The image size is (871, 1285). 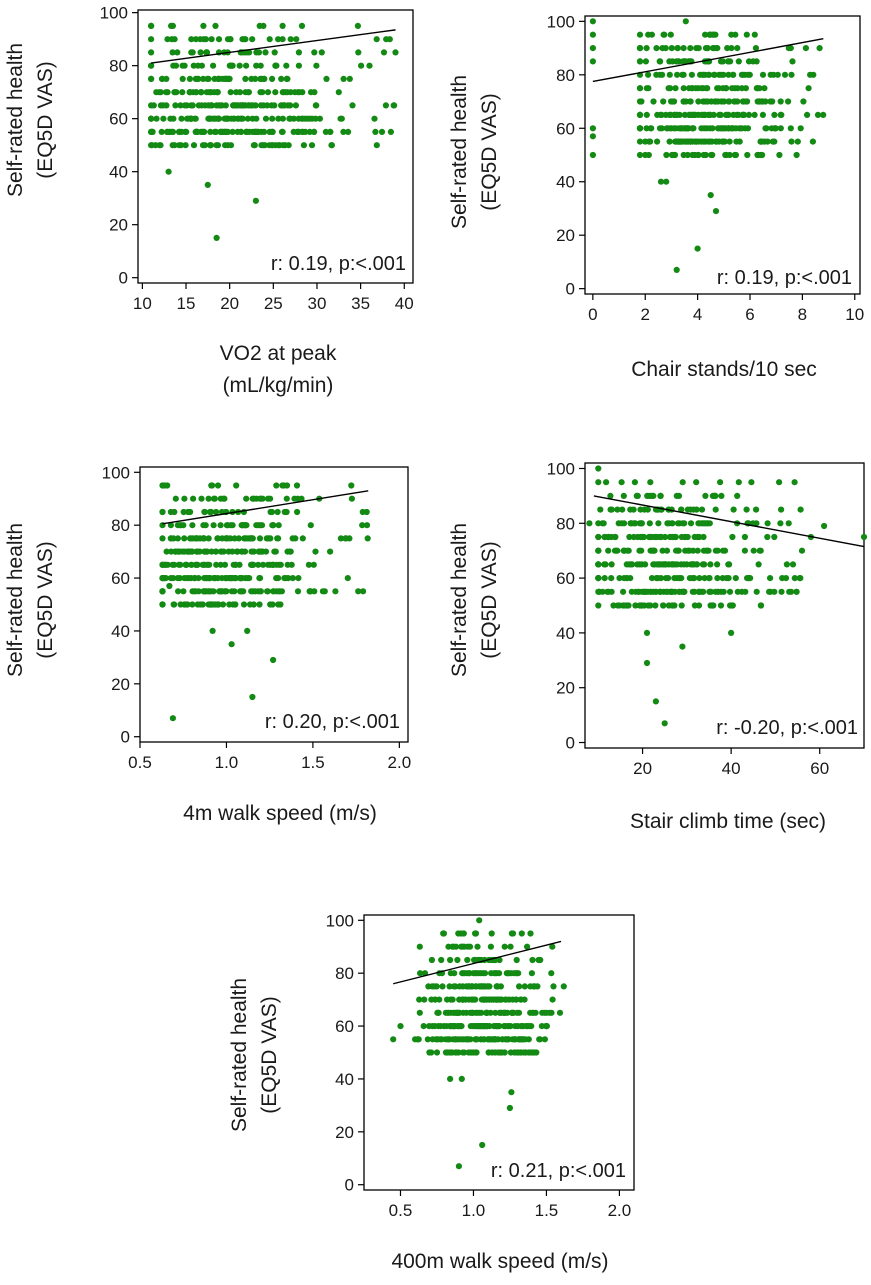 I want to click on x-tick-label: 20, so click(x=229, y=303).